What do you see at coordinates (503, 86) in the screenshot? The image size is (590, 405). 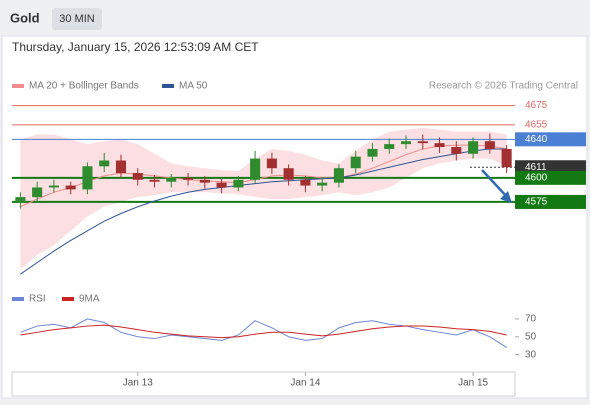 I see `copyright: Research © 2026 Trading Central` at bounding box center [503, 86].